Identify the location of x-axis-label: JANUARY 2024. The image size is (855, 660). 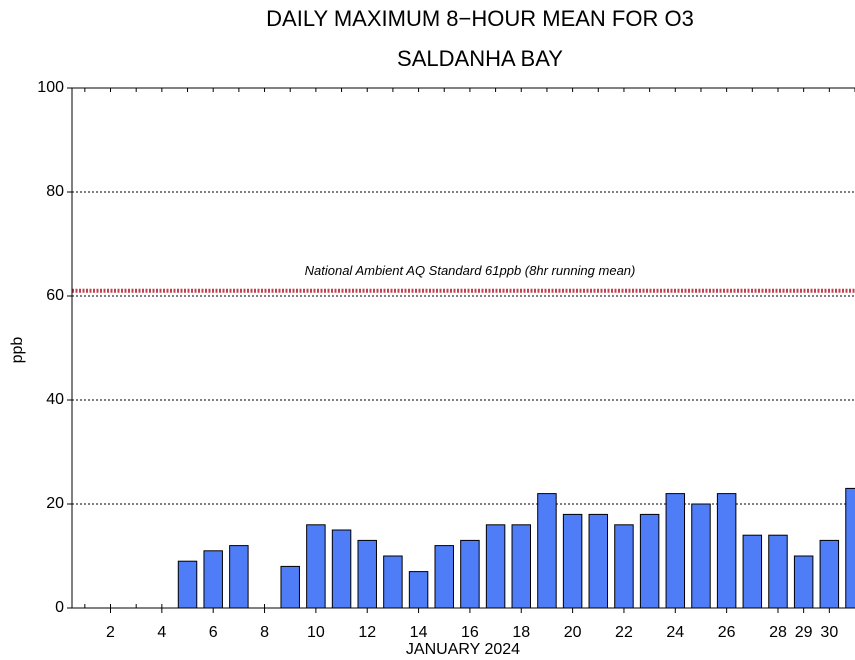
(463, 649).